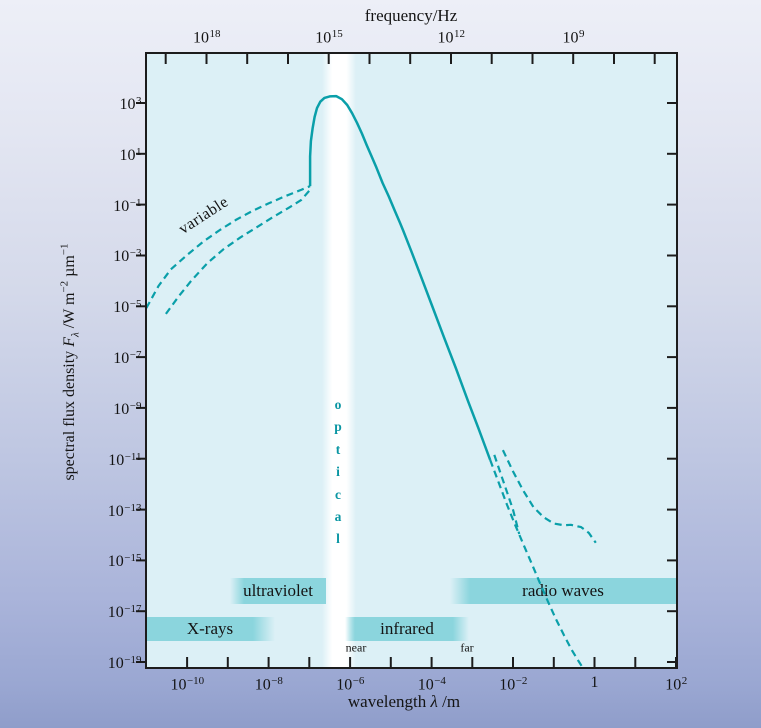  What do you see at coordinates (507, 494) in the screenshot?
I see `curve-radio-emission-inner-branch` at bounding box center [507, 494].